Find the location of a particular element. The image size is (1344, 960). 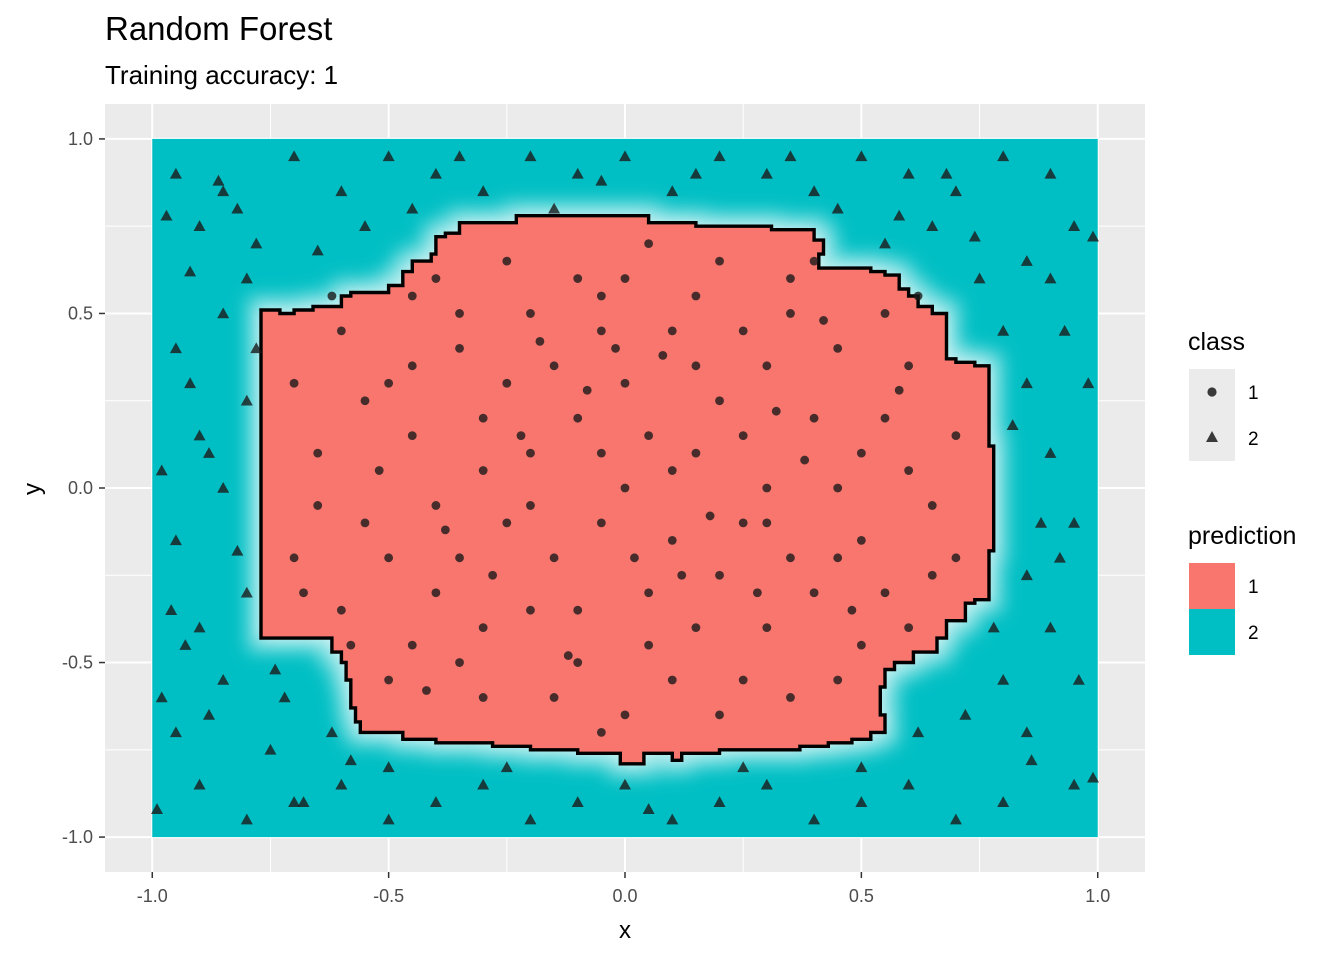

x-tick-label: 0.0 is located at coordinates (624, 896).